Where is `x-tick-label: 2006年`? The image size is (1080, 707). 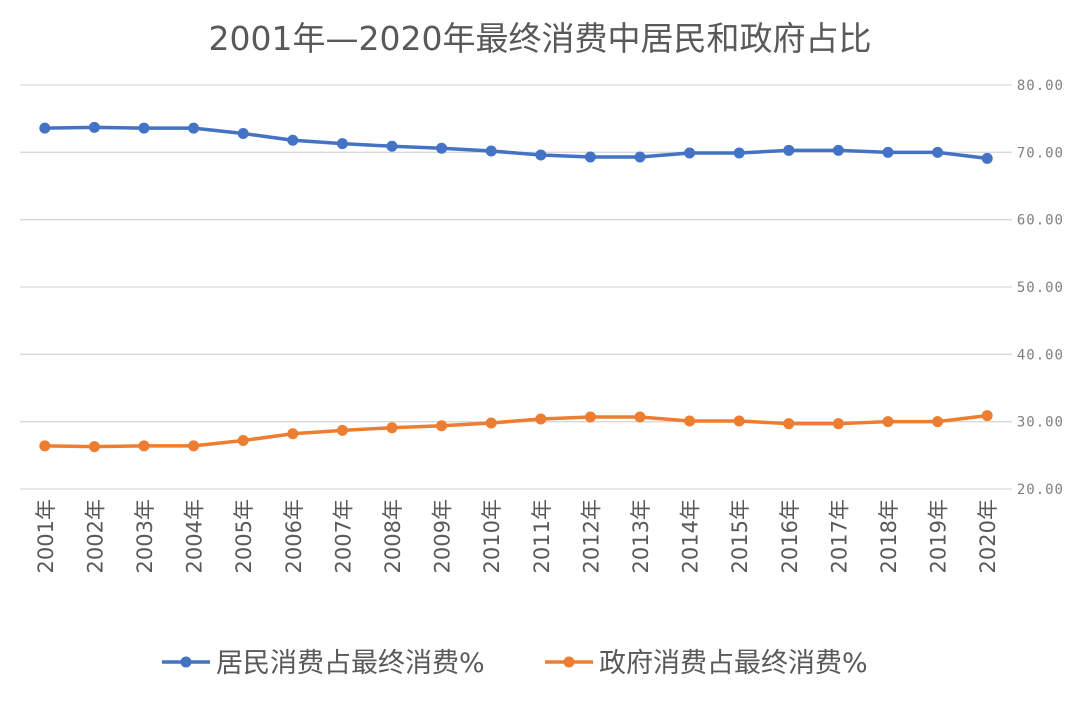 x-tick-label: 2006年 is located at coordinates (294, 536).